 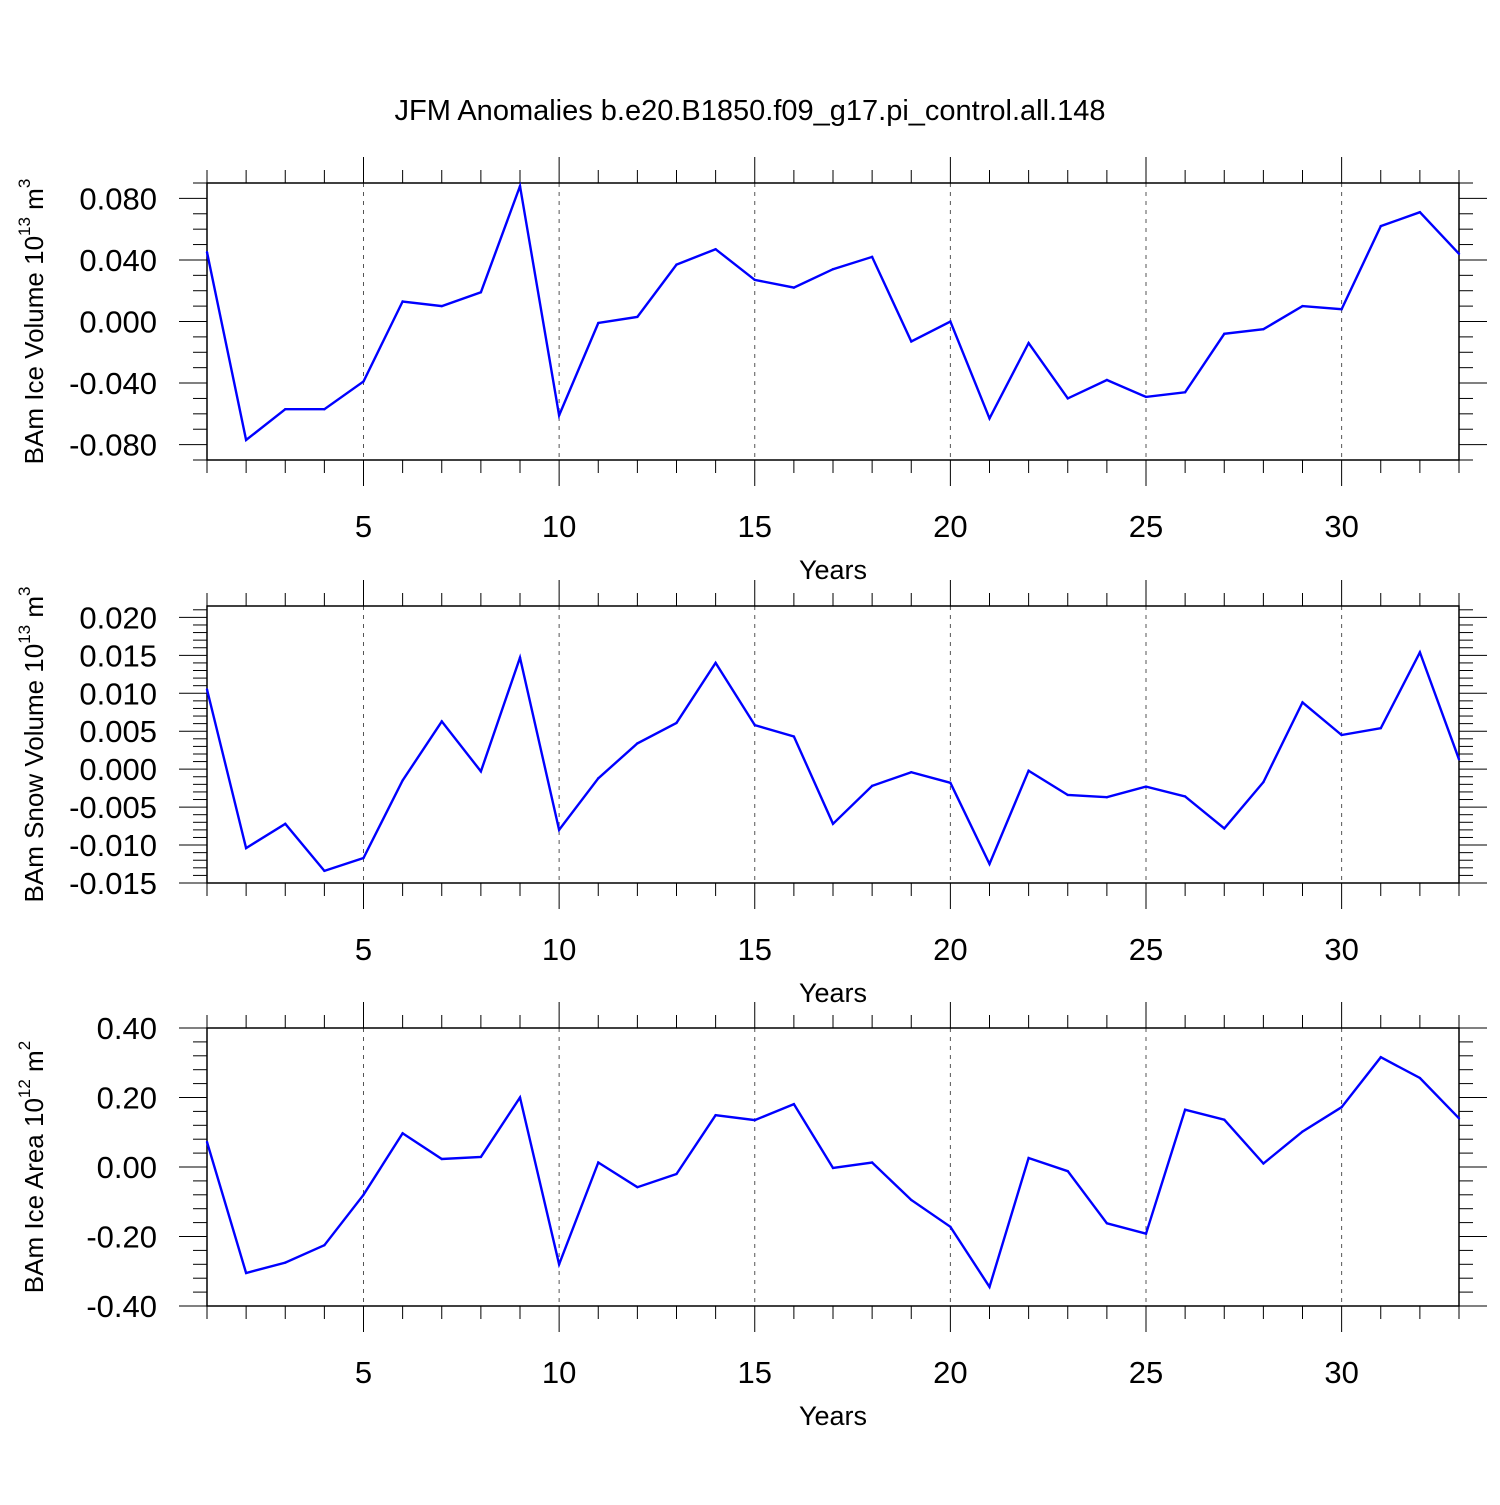 What do you see at coordinates (113, 845) in the screenshot?
I see `y-tick-label: -0.010` at bounding box center [113, 845].